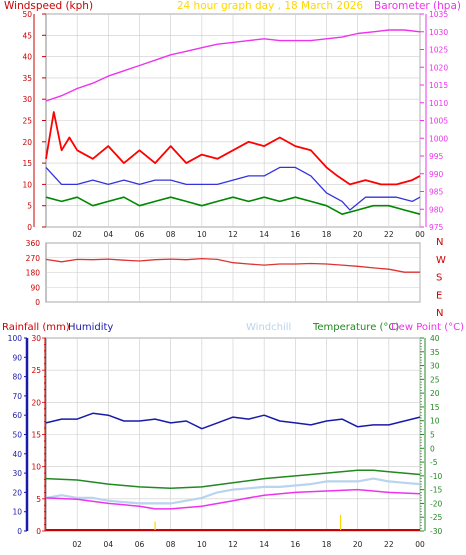 This screenshot has height=555, width=466. I want to click on direction-tick-label: 180, so click(33, 273).